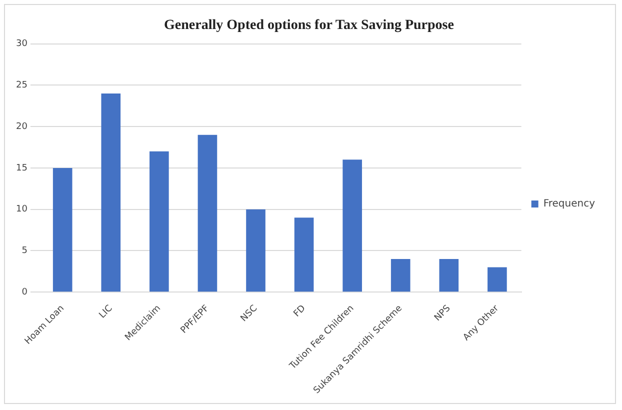 The image size is (622, 410). I want to click on y-tick-label: 0, so click(25, 292).